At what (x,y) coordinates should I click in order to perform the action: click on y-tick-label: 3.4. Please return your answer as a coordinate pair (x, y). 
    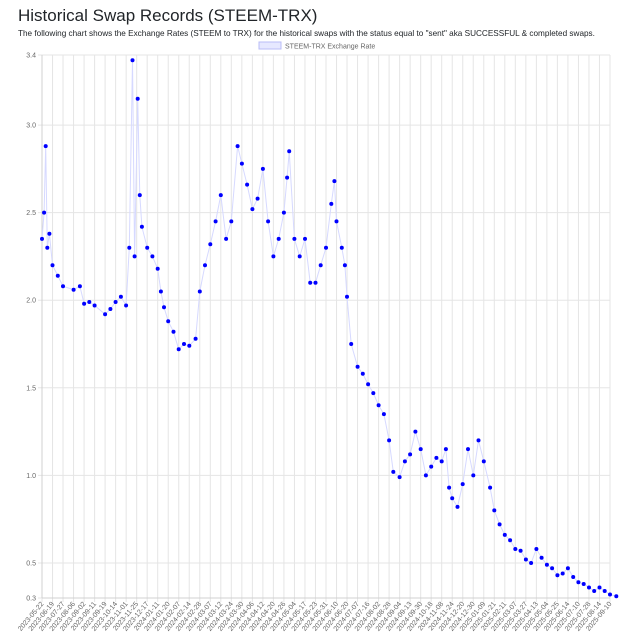
    Looking at the image, I should click on (31, 56).